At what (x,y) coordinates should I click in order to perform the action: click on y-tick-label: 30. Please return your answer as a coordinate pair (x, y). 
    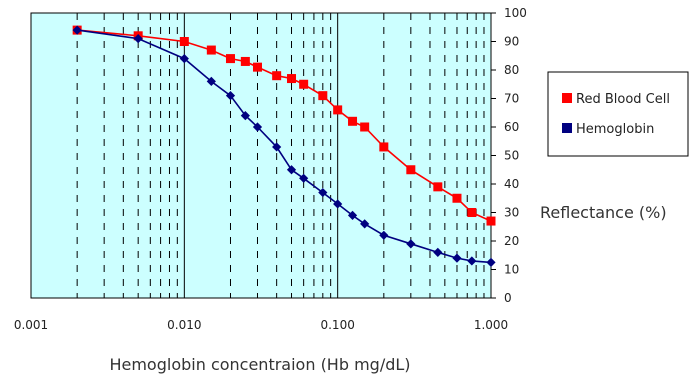
    Looking at the image, I should click on (511, 213).